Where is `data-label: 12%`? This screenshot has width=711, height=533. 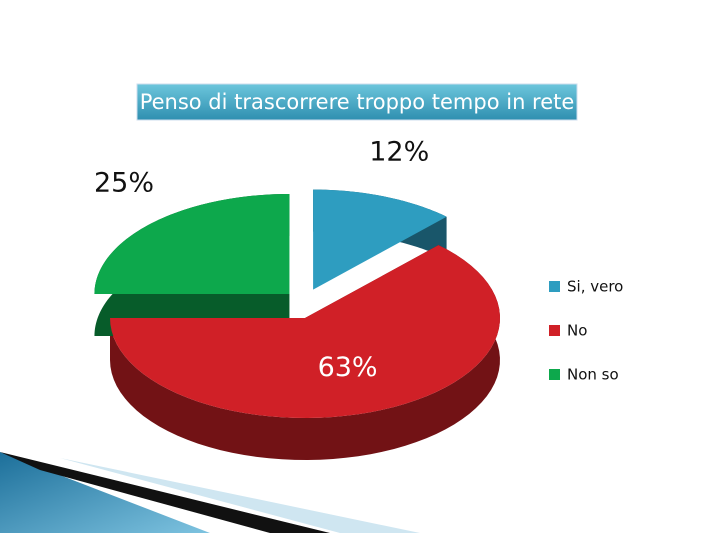 data-label: 12% is located at coordinates (399, 152).